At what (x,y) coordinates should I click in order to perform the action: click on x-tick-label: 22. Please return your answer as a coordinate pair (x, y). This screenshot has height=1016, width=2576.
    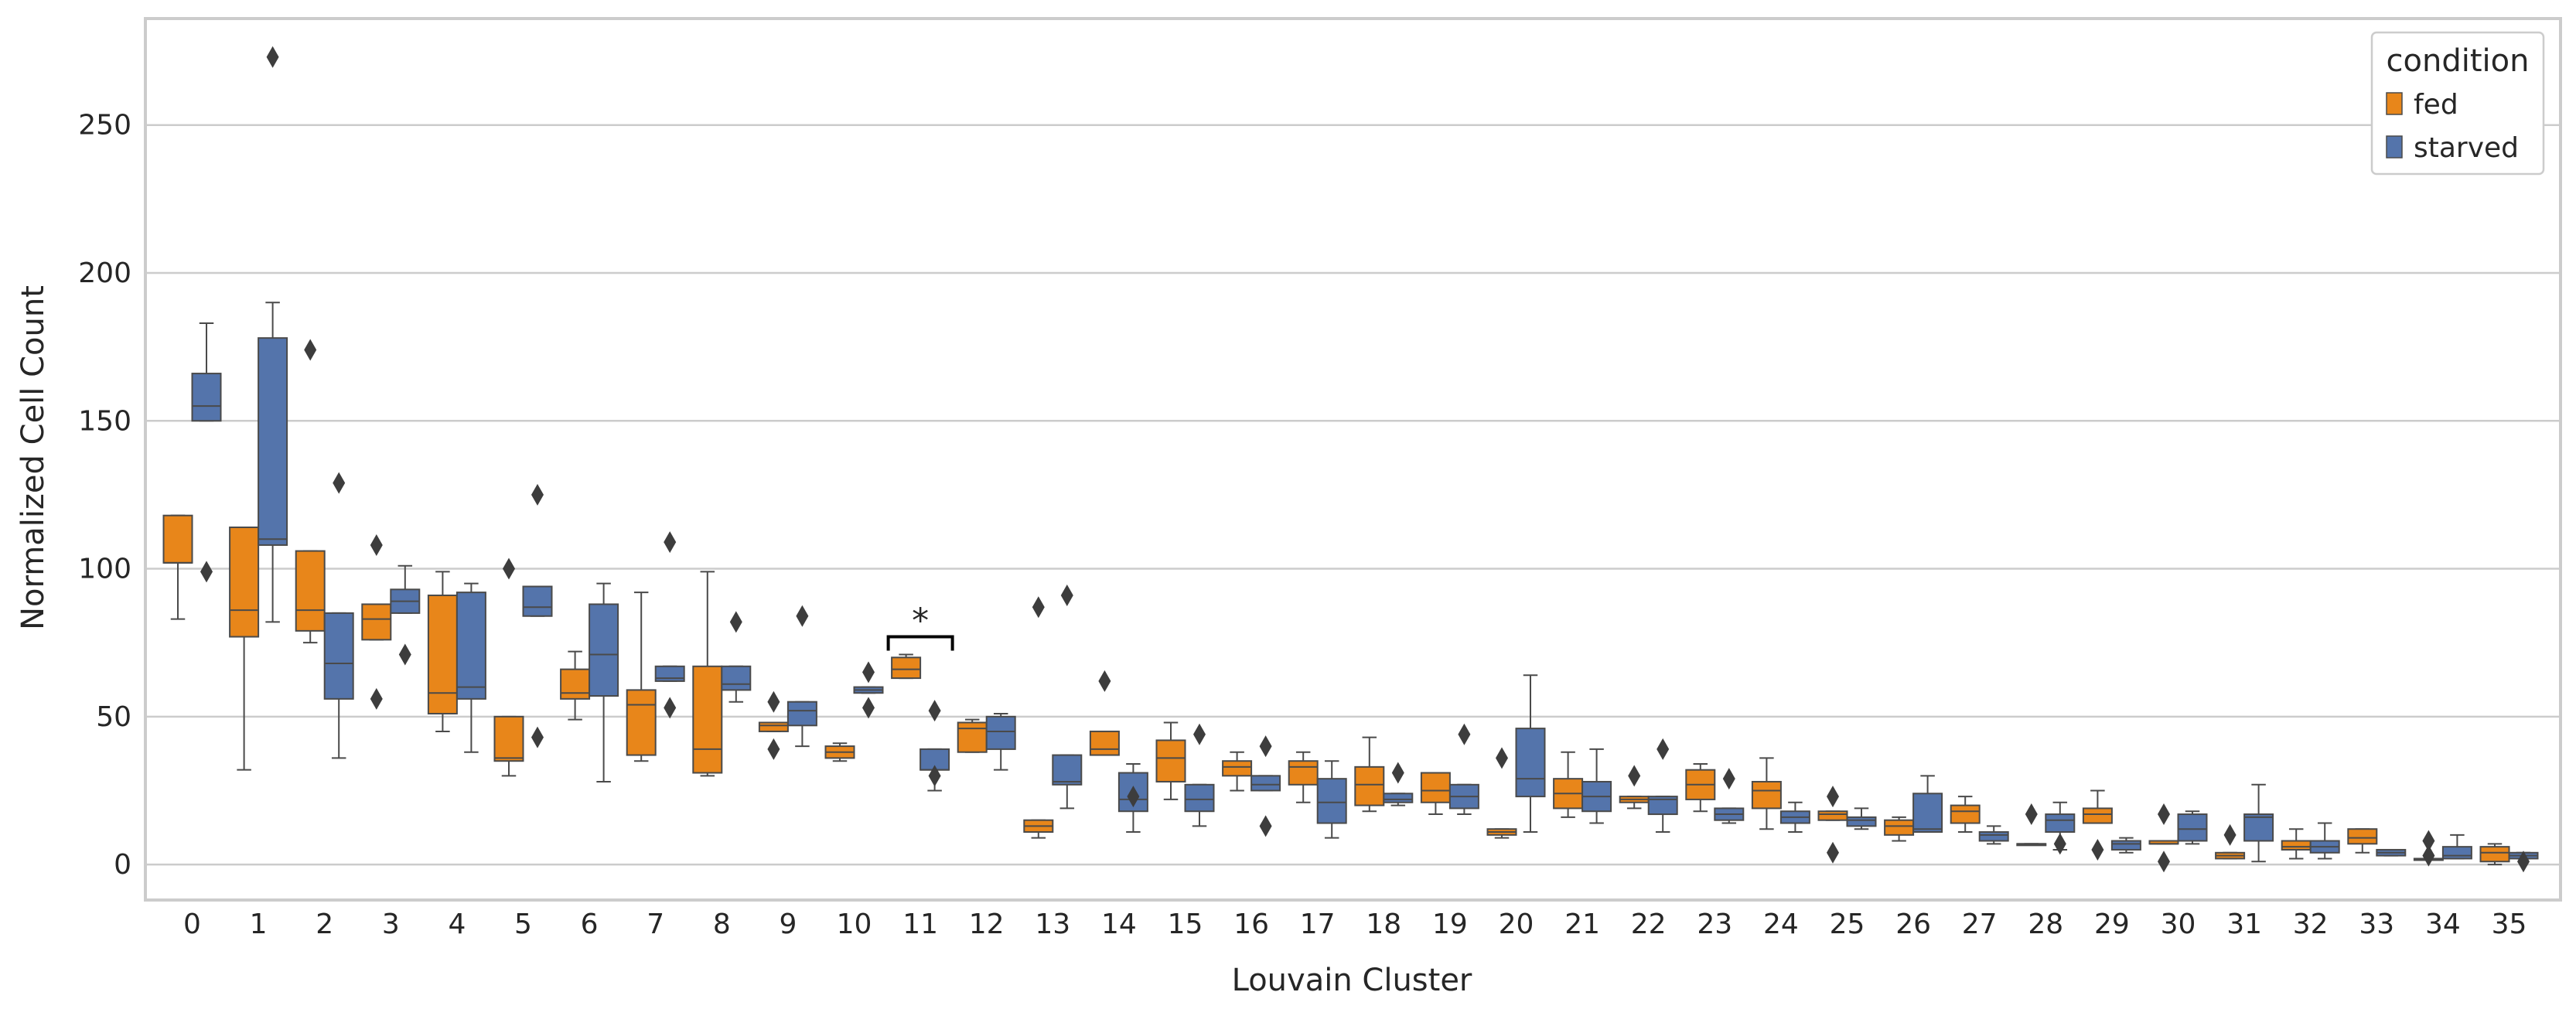
    Looking at the image, I should click on (1649, 924).